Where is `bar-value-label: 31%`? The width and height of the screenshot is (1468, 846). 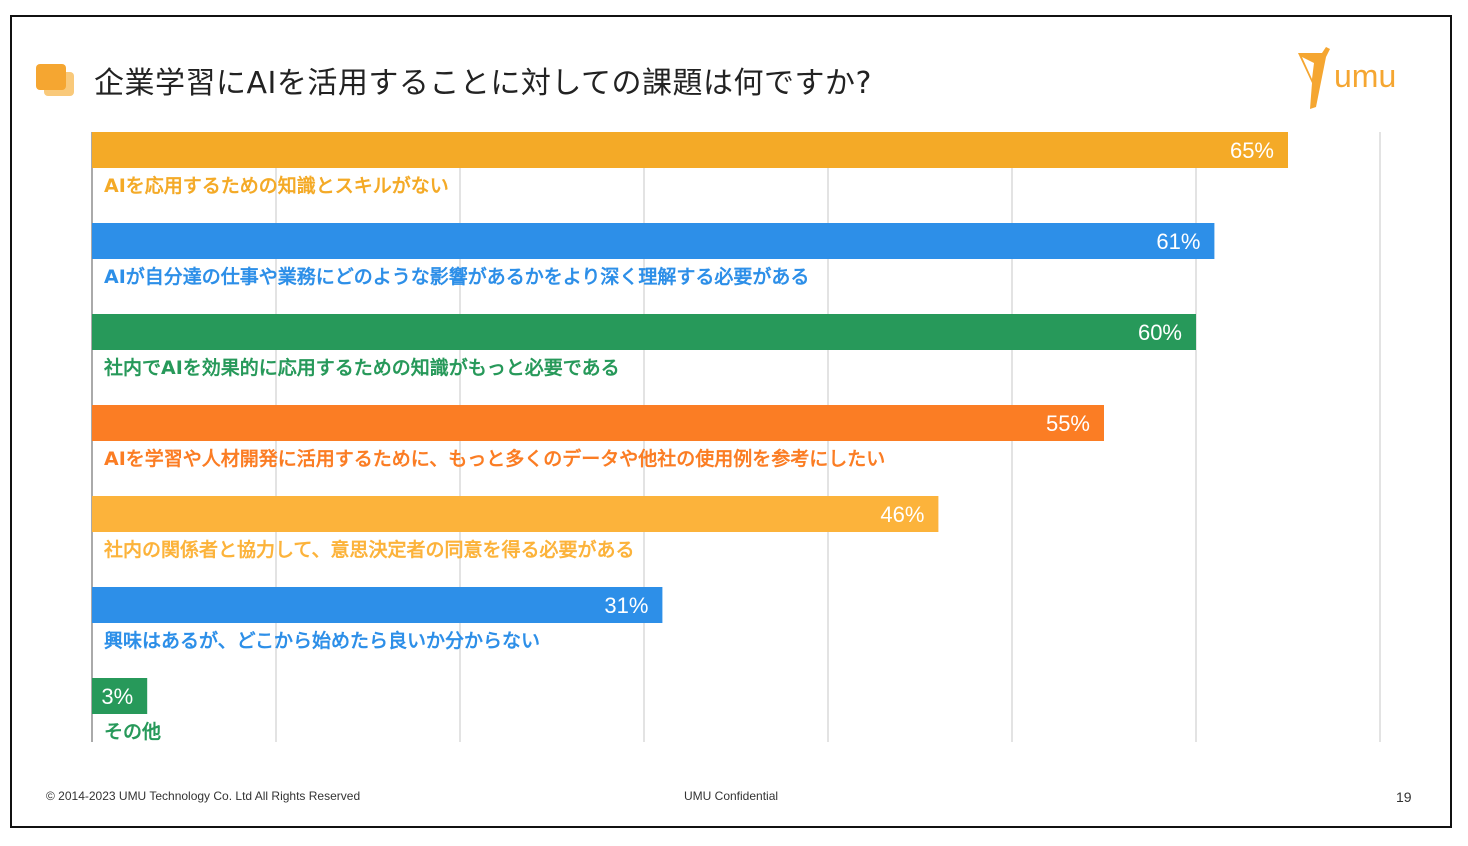 bar-value-label: 31% is located at coordinates (626, 605).